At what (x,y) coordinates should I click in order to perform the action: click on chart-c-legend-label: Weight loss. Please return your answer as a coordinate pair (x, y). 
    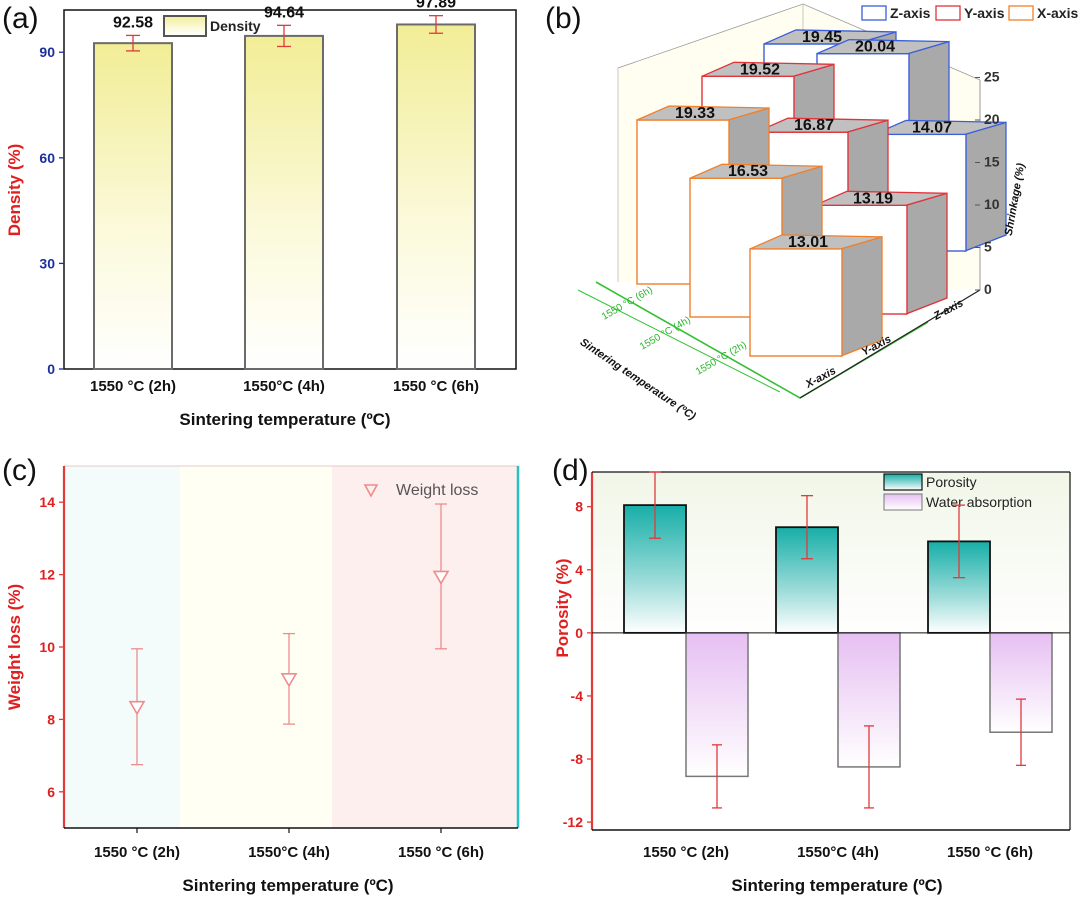
    Looking at the image, I should click on (437, 490).